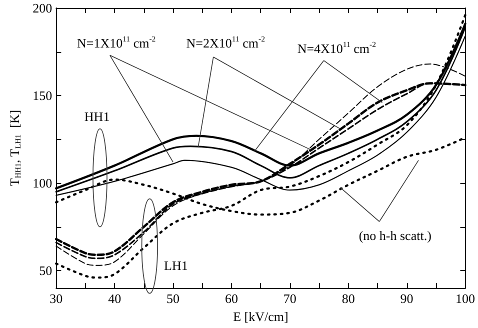 The height and width of the screenshot is (328, 478). What do you see at coordinates (348, 298) in the screenshot?
I see `x-tick-label: 80` at bounding box center [348, 298].